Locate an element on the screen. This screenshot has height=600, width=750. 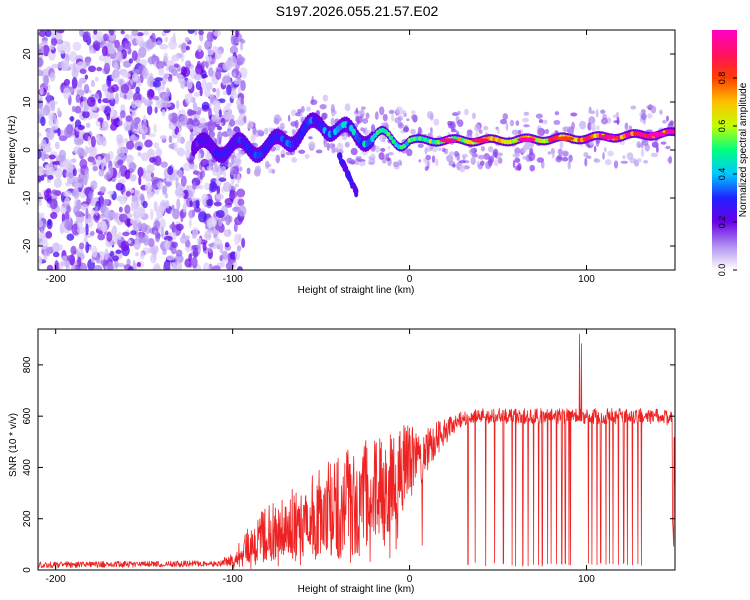
snr-xtick-label: -200 is located at coordinates (56, 579).